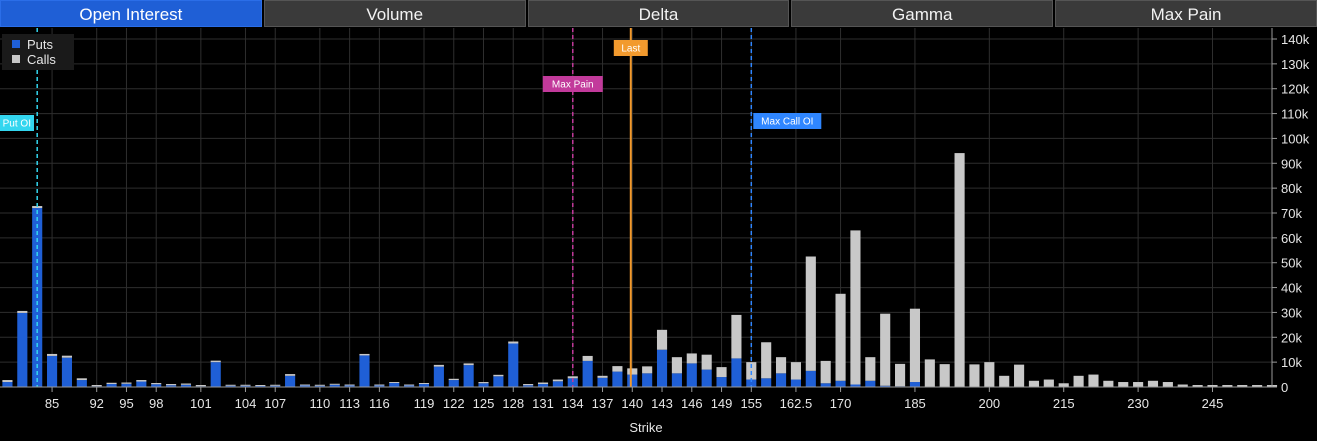 This screenshot has width=1317, height=441. Describe the element at coordinates (246, 403) in the screenshot. I see `x-tick-label: 104` at that location.